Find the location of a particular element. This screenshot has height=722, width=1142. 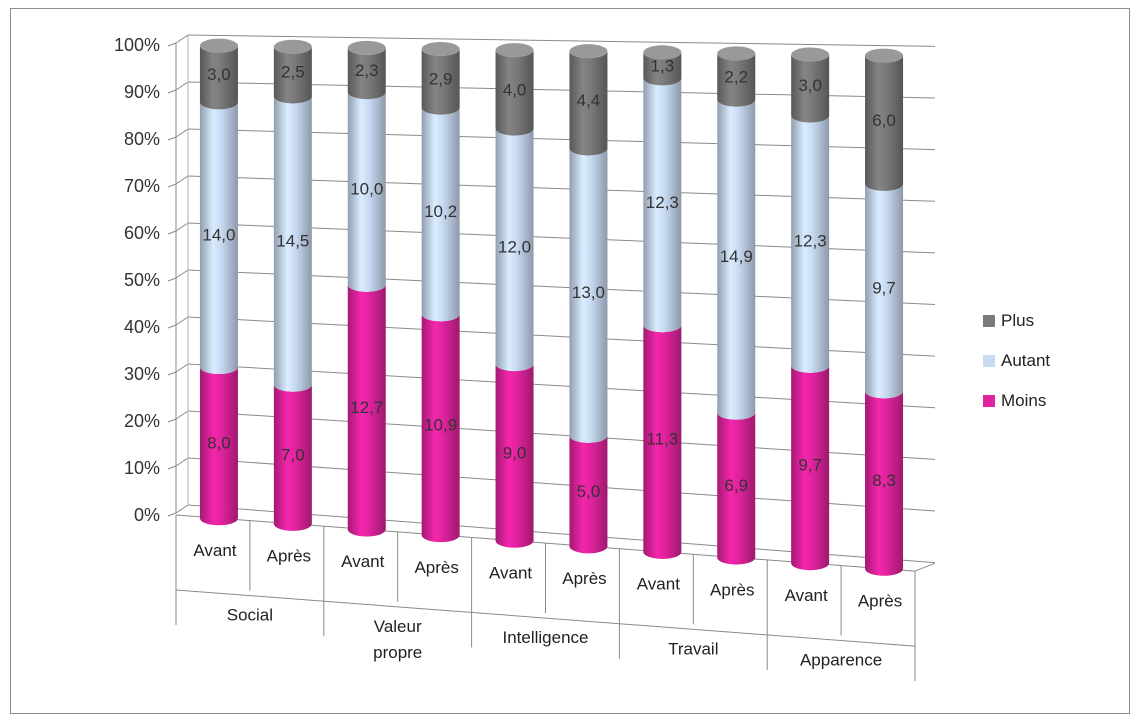

data-label: 14,5 is located at coordinates (292, 241).